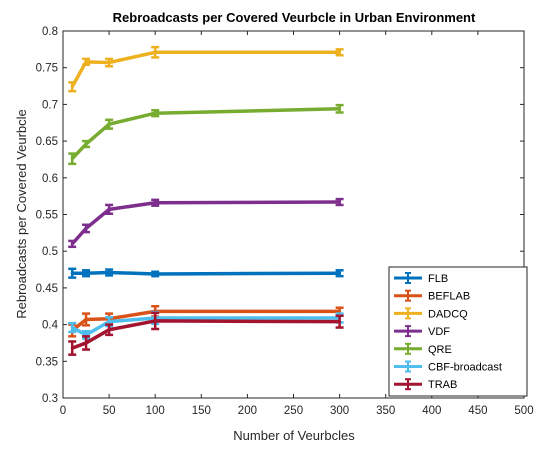 The height and width of the screenshot is (449, 550). I want to click on y-tick-label: 0.75, so click(47, 69).